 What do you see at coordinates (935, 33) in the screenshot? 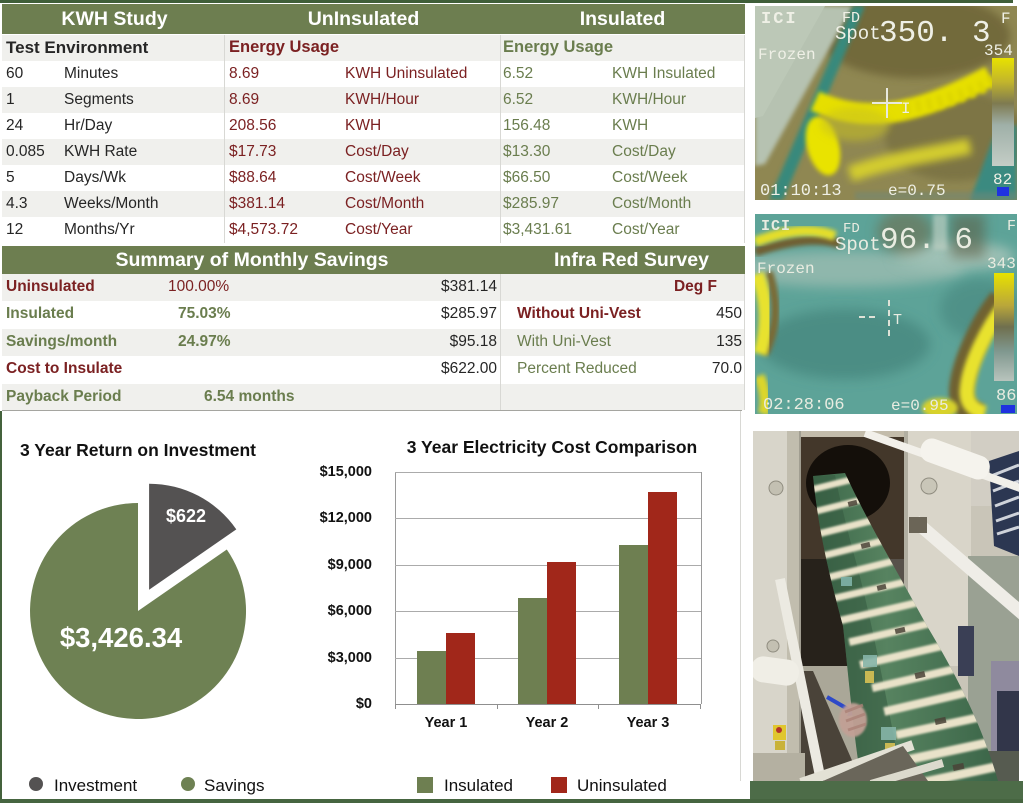
I see `svg-text: 350. 3` at bounding box center [935, 33].